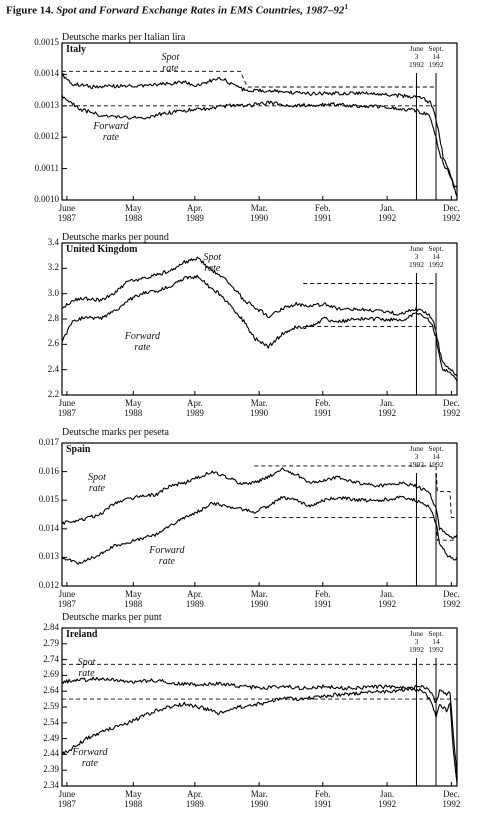 Image resolution: width=491 pixels, height=816 pixels. What do you see at coordinates (46, 73) in the screenshot?
I see `y-tick-label: 0.0014` at bounding box center [46, 73].